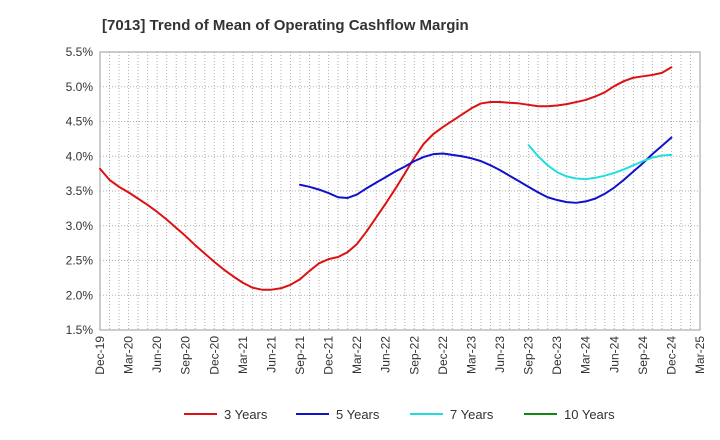  I want to click on x-tick-label: Mar-23, so click(471, 355).